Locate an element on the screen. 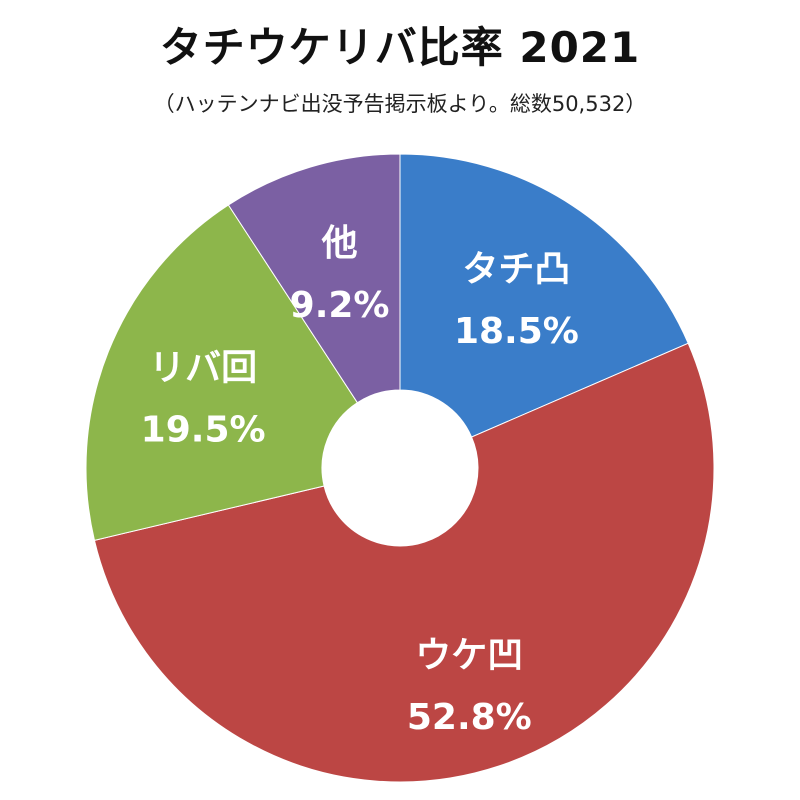  chart-title: タチウケリバ比率 2021 is located at coordinates (400, 47).